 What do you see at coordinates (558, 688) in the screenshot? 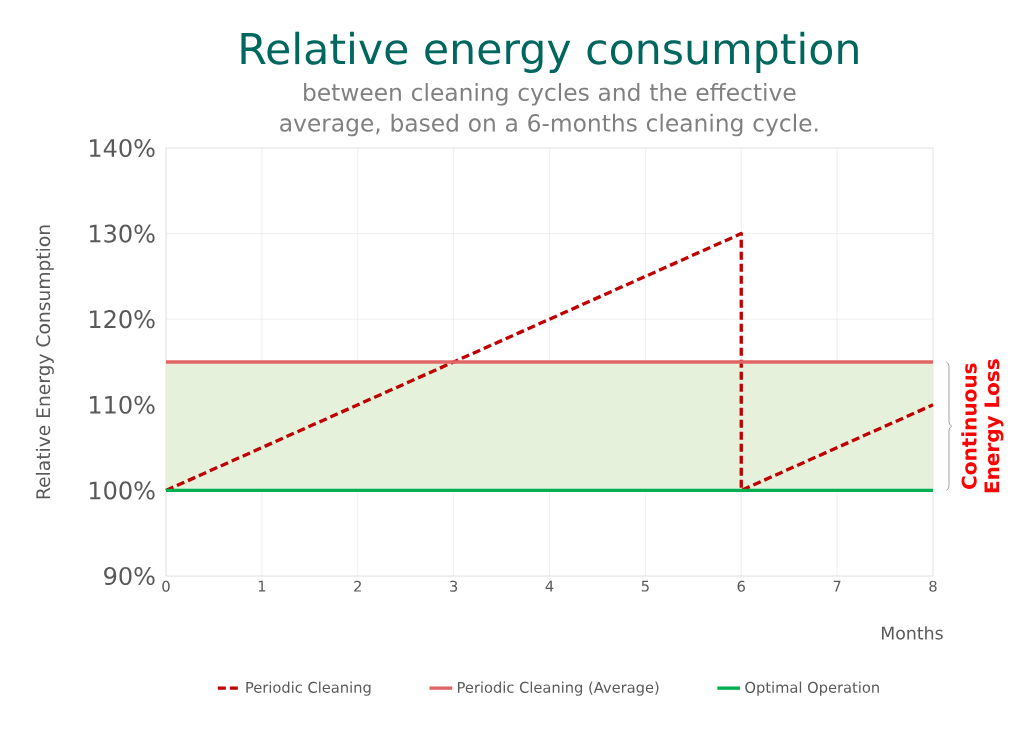
I see `legend-label: Periodic Cleaning (Average)` at bounding box center [558, 688].